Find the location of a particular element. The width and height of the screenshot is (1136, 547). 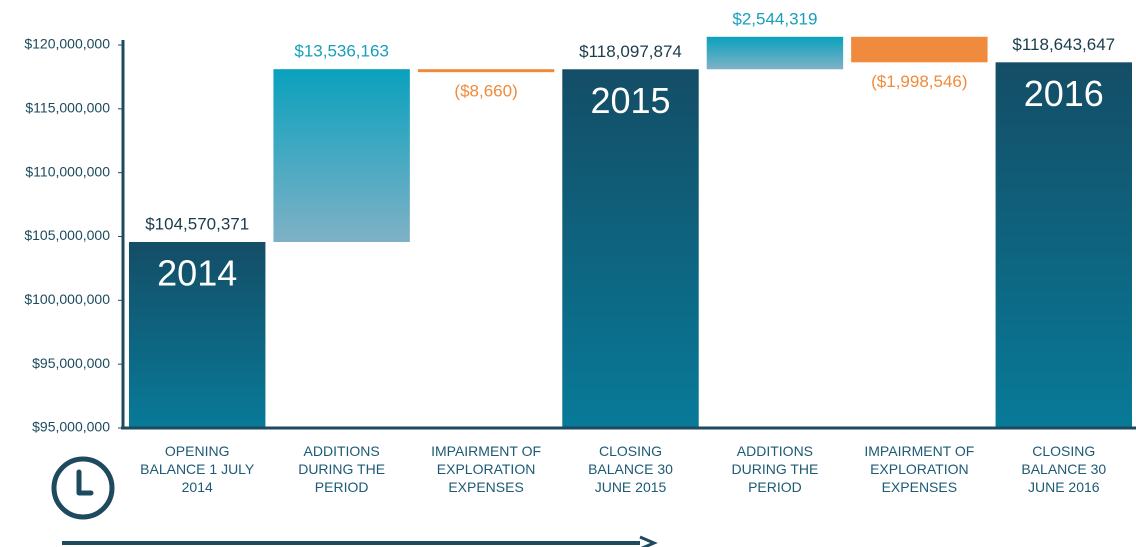

year-label: 2014 is located at coordinates (197, 273).